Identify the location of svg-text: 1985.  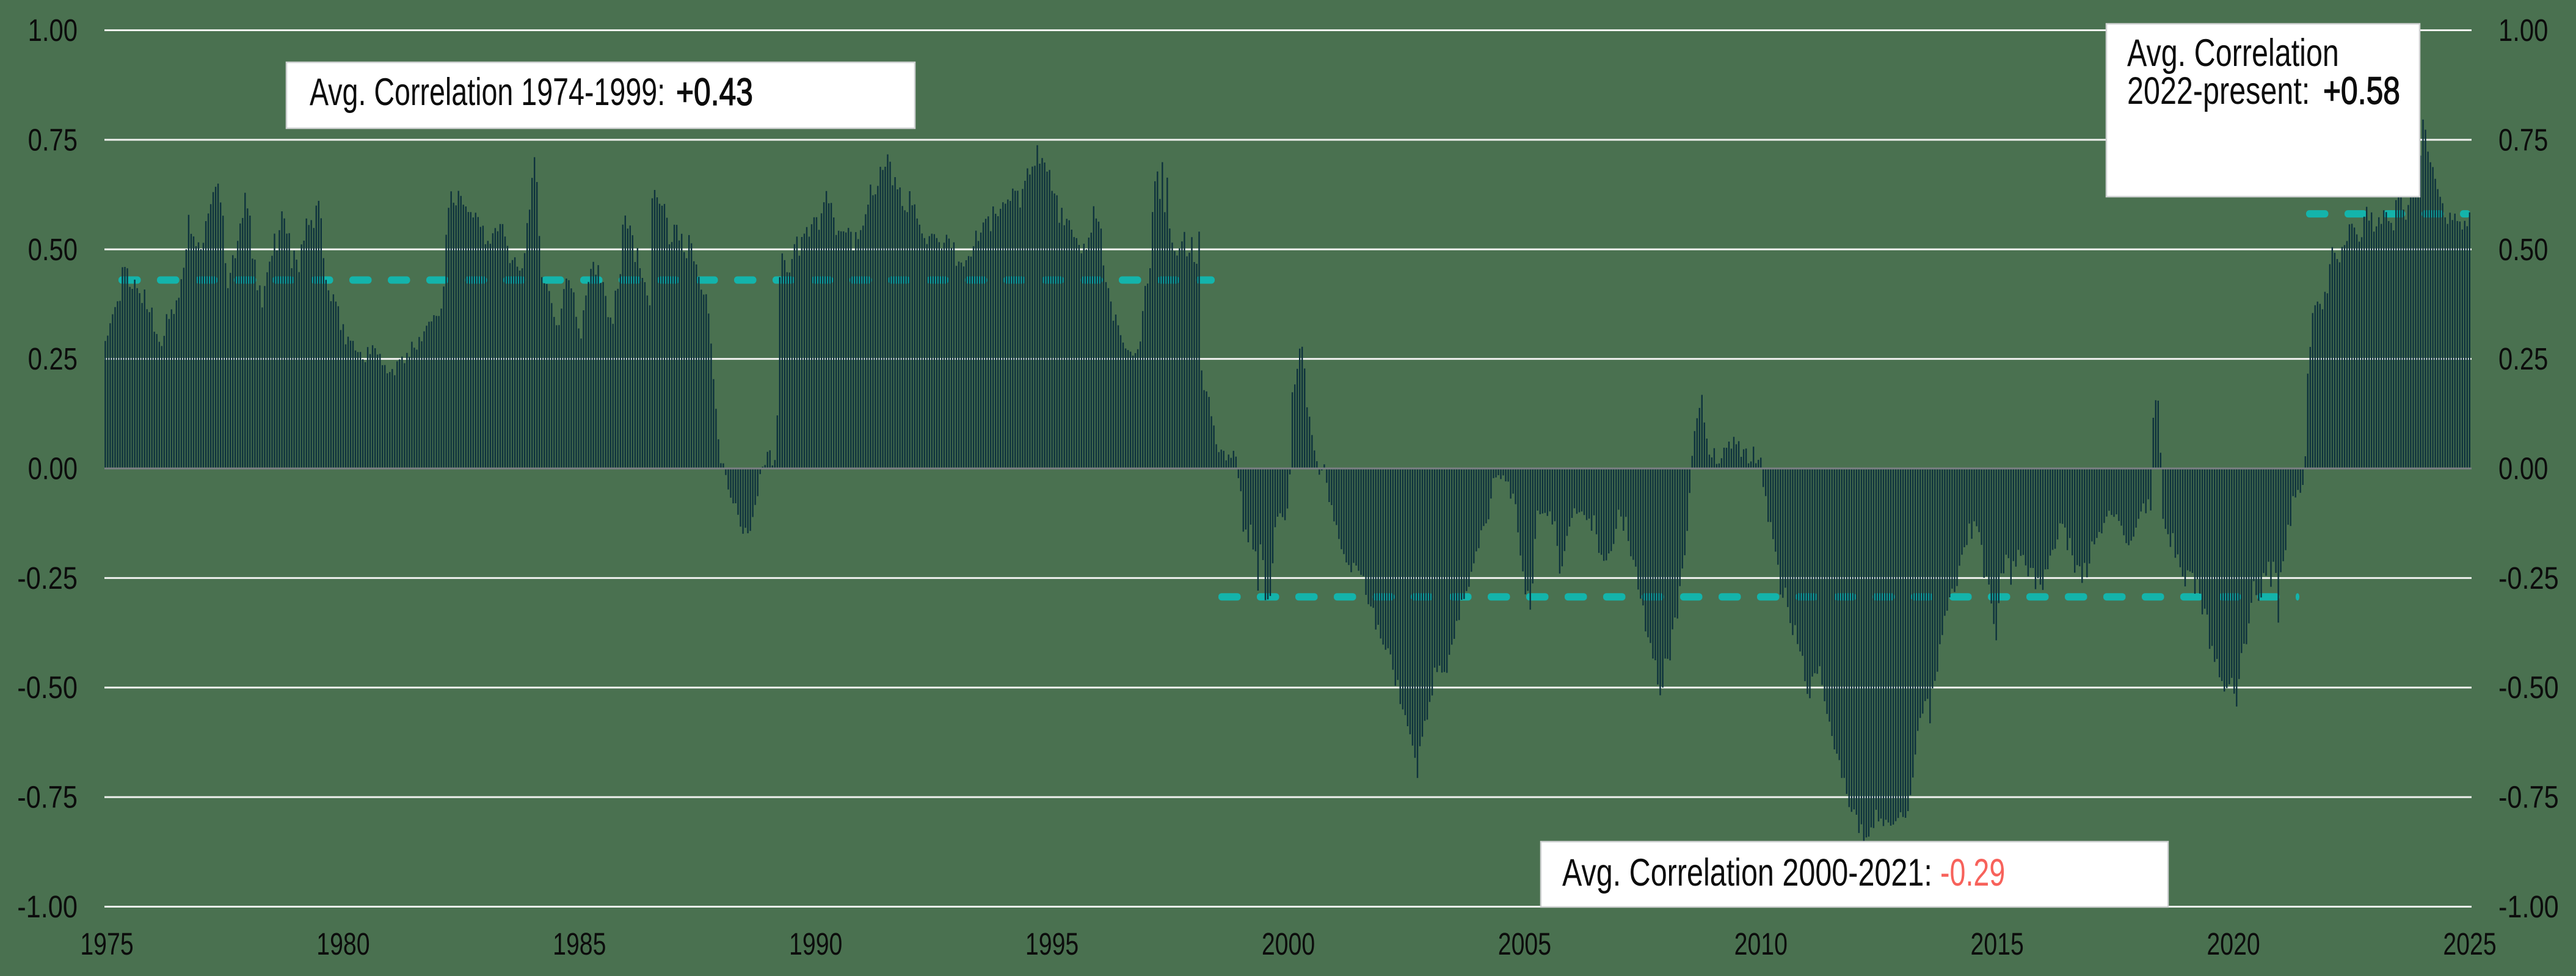
(580, 944).